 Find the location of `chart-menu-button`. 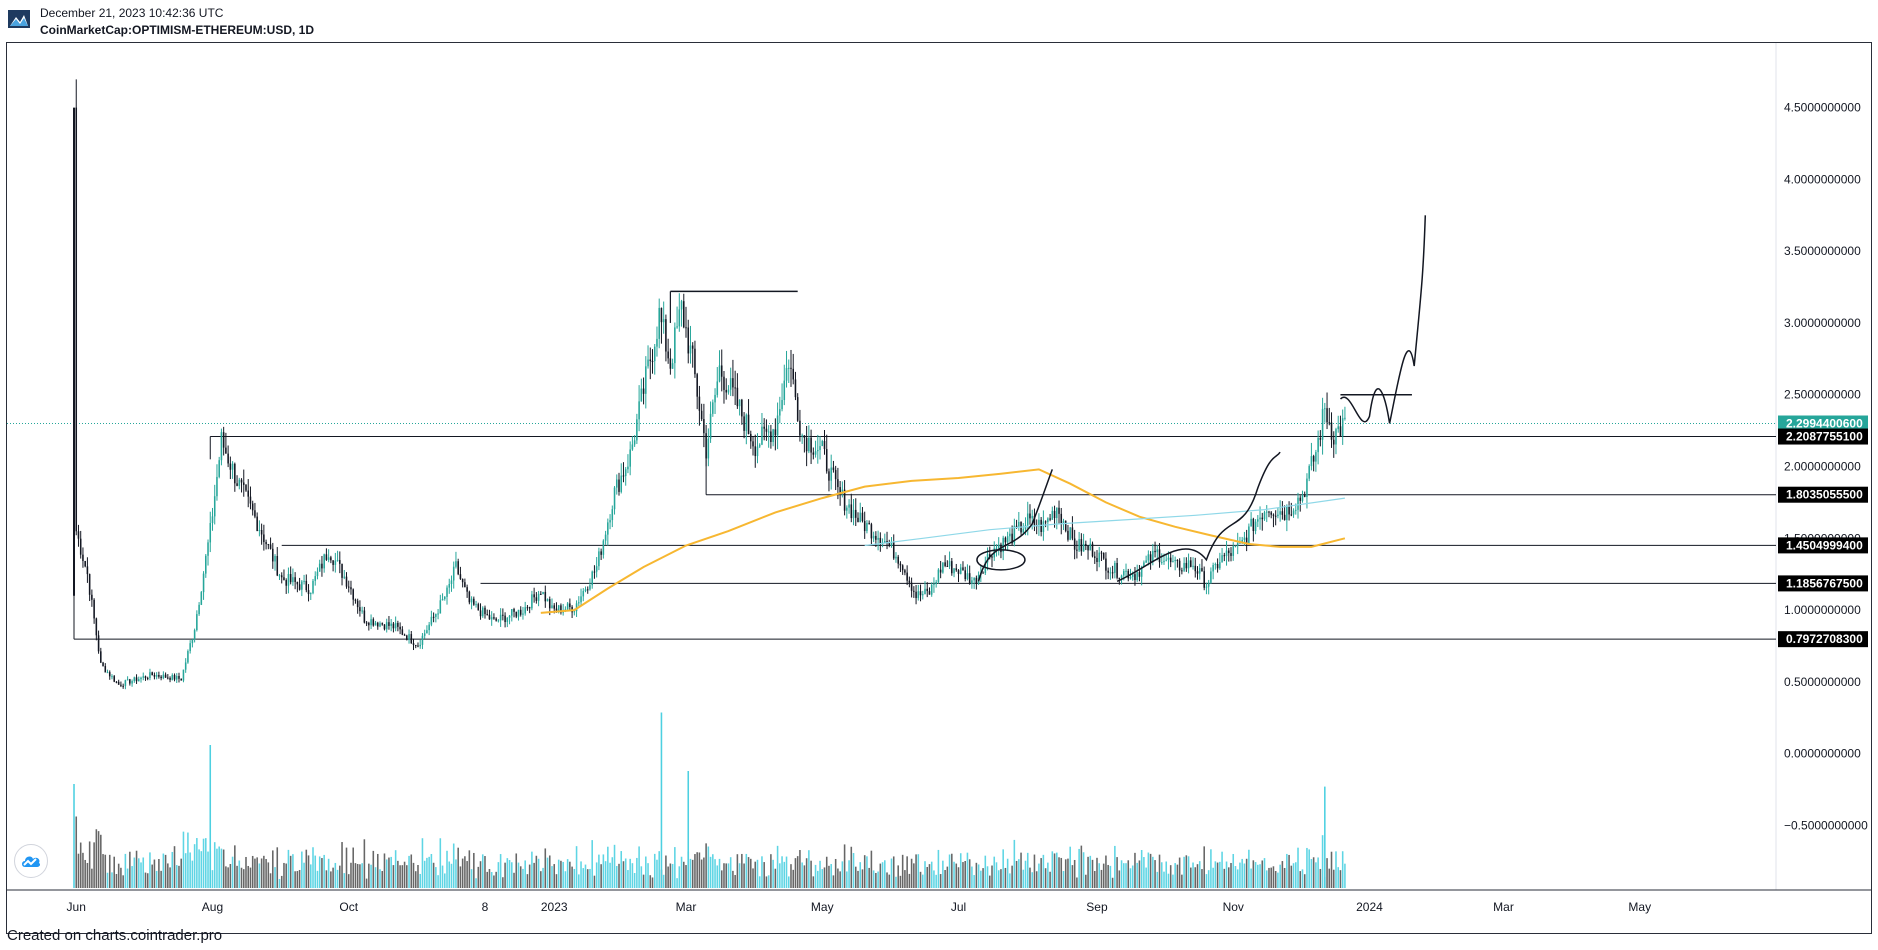

chart-menu-button is located at coordinates (31, 861).